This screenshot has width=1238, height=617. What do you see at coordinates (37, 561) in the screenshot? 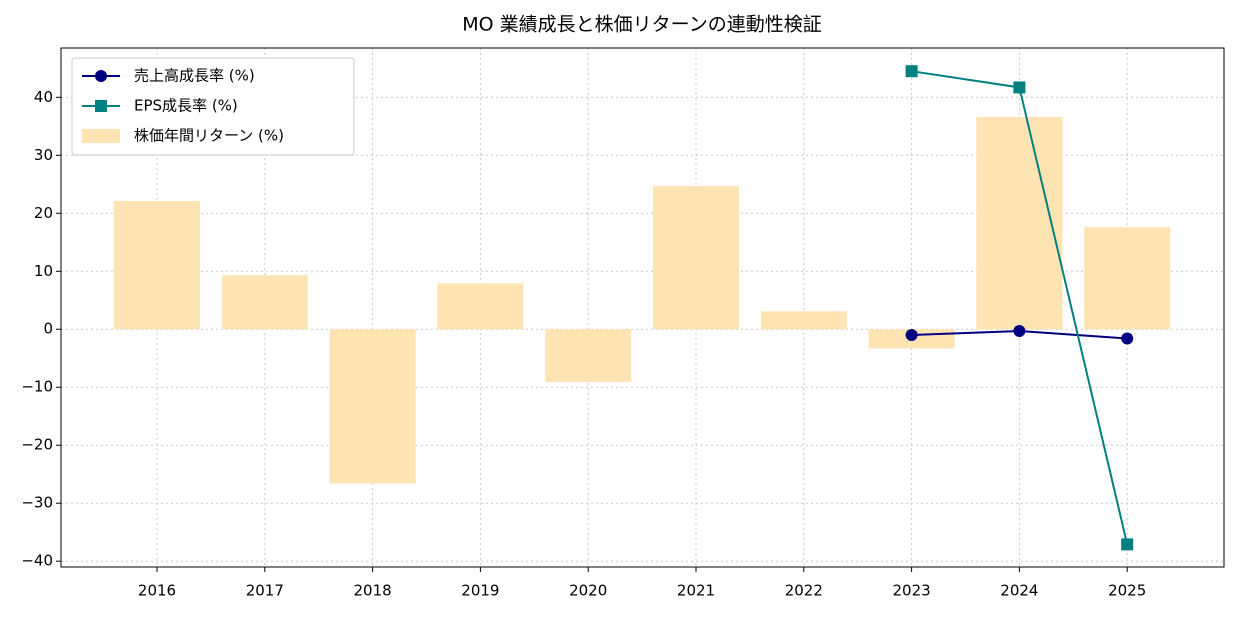
I see `y-tick-label: −40` at bounding box center [37, 561].